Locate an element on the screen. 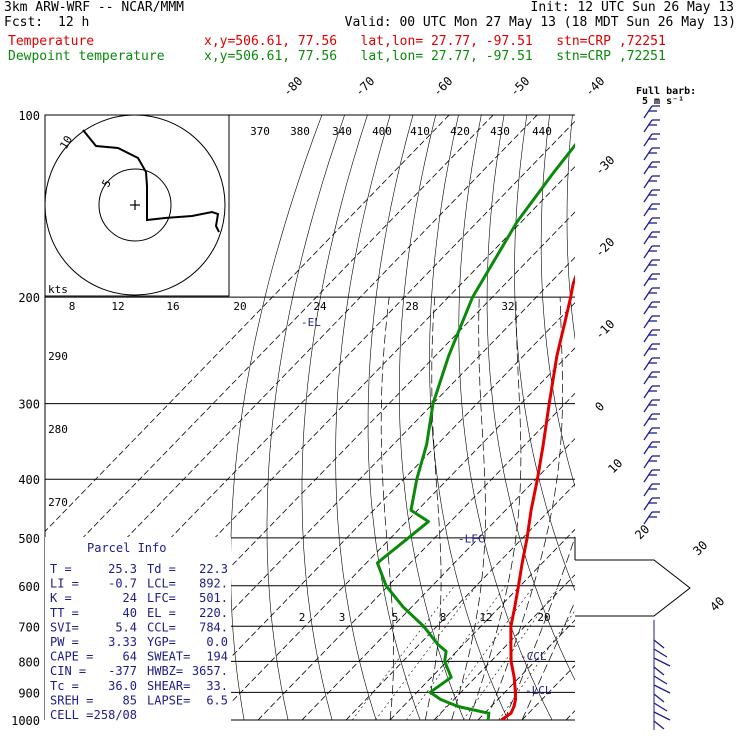 The height and width of the screenshot is (740, 740). pressure-tick-label: 1000 is located at coordinates (25, 721).